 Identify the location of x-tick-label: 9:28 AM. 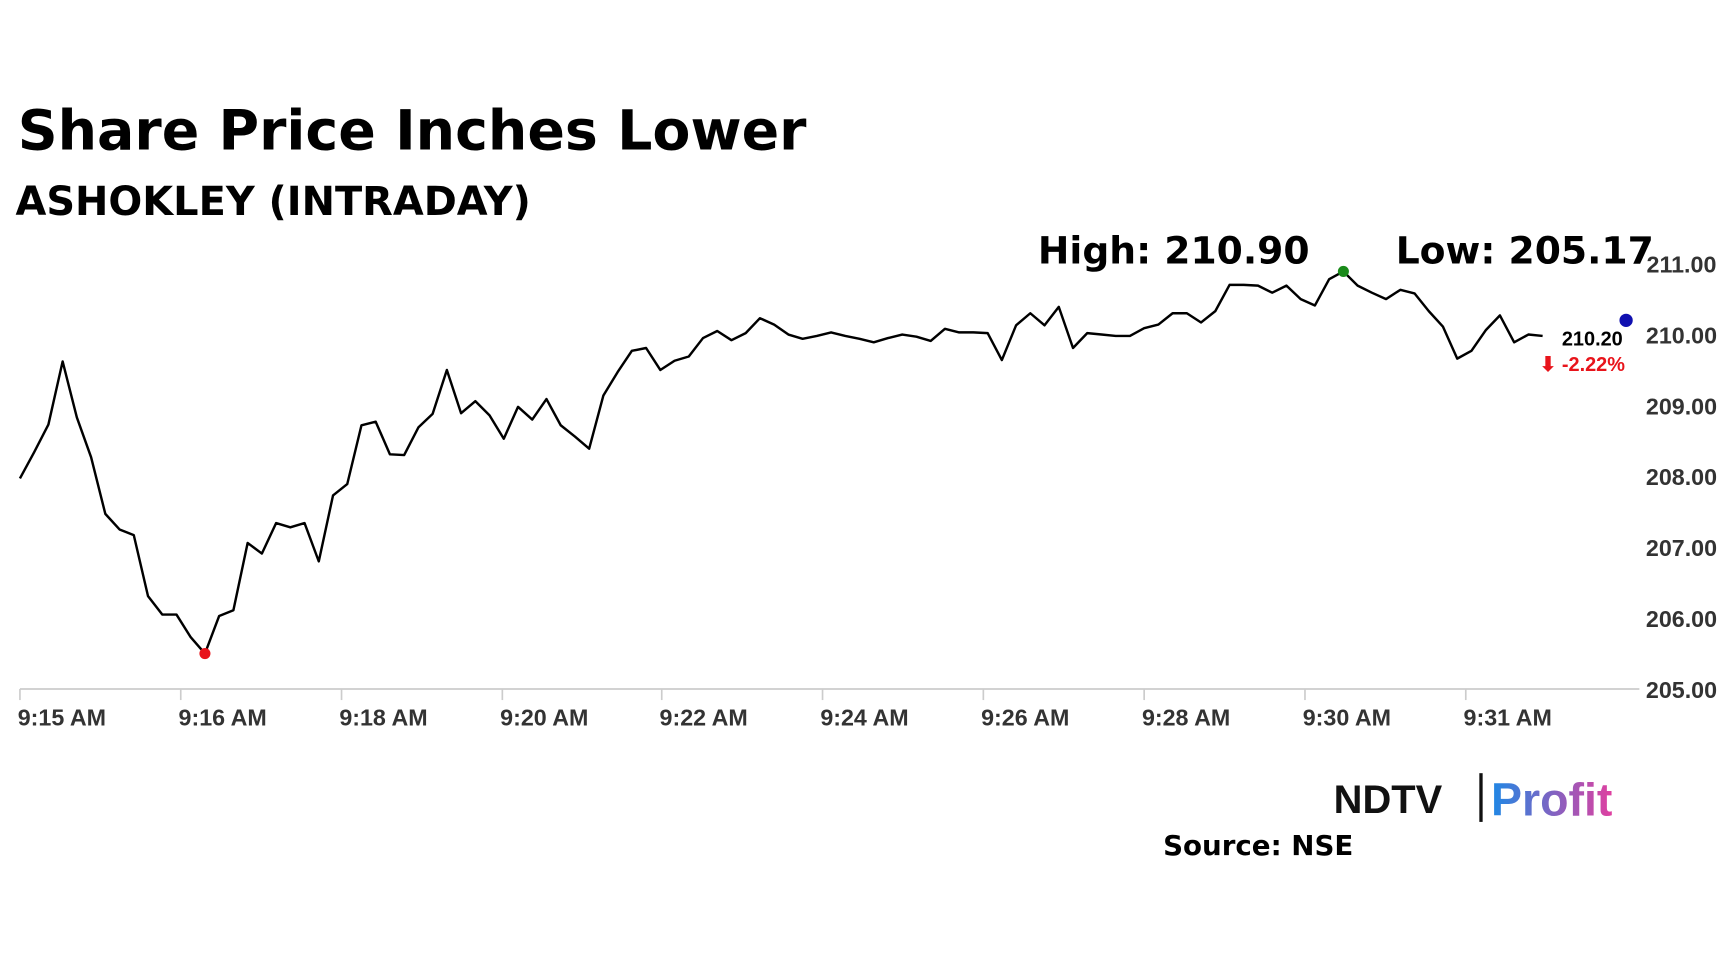
(1186, 718).